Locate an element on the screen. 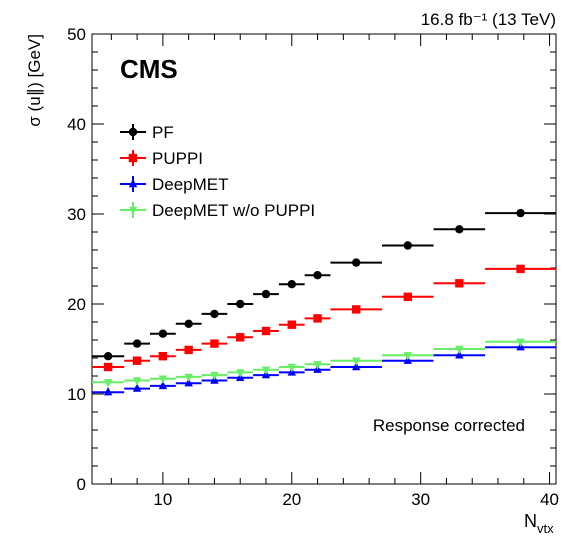  legend-label: DeepMET w/o PUPPI is located at coordinates (233, 210).